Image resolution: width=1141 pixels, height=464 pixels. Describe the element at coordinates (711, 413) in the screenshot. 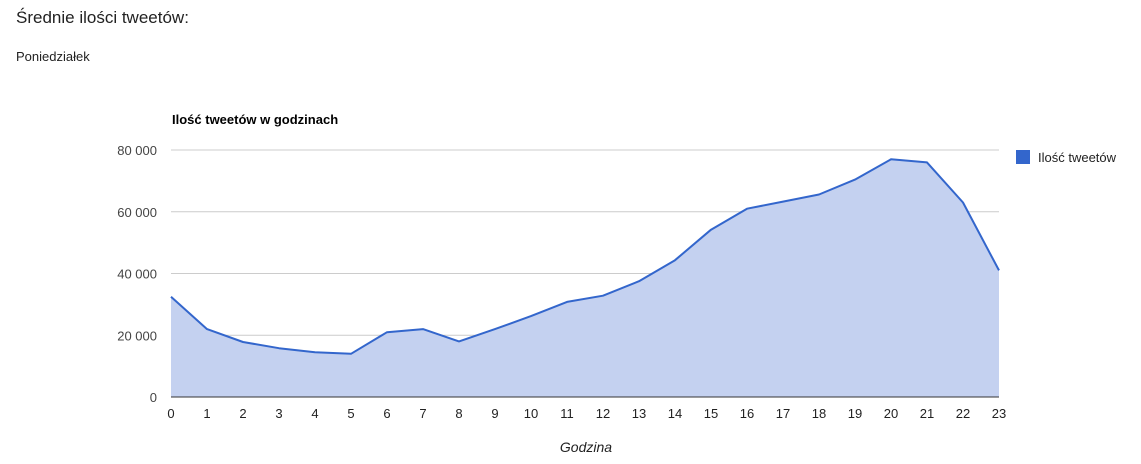

I see `x-tick-label: 15` at that location.